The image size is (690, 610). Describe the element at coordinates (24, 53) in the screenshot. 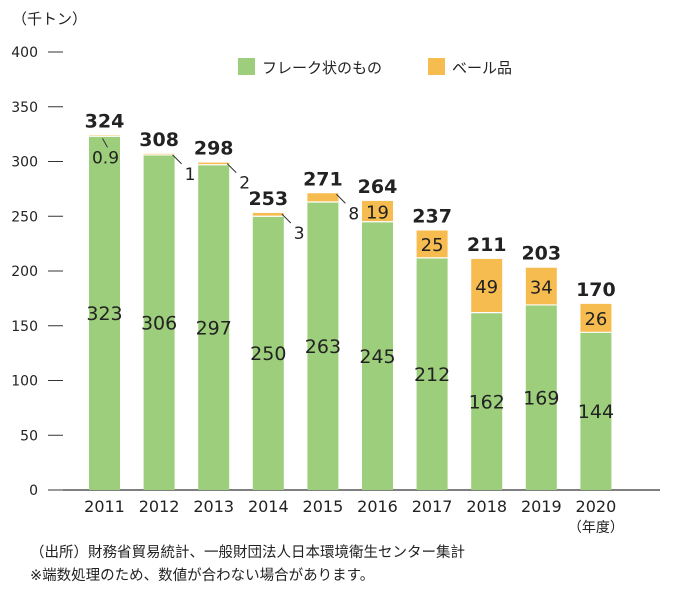

I see `y-tick-label: 400` at that location.